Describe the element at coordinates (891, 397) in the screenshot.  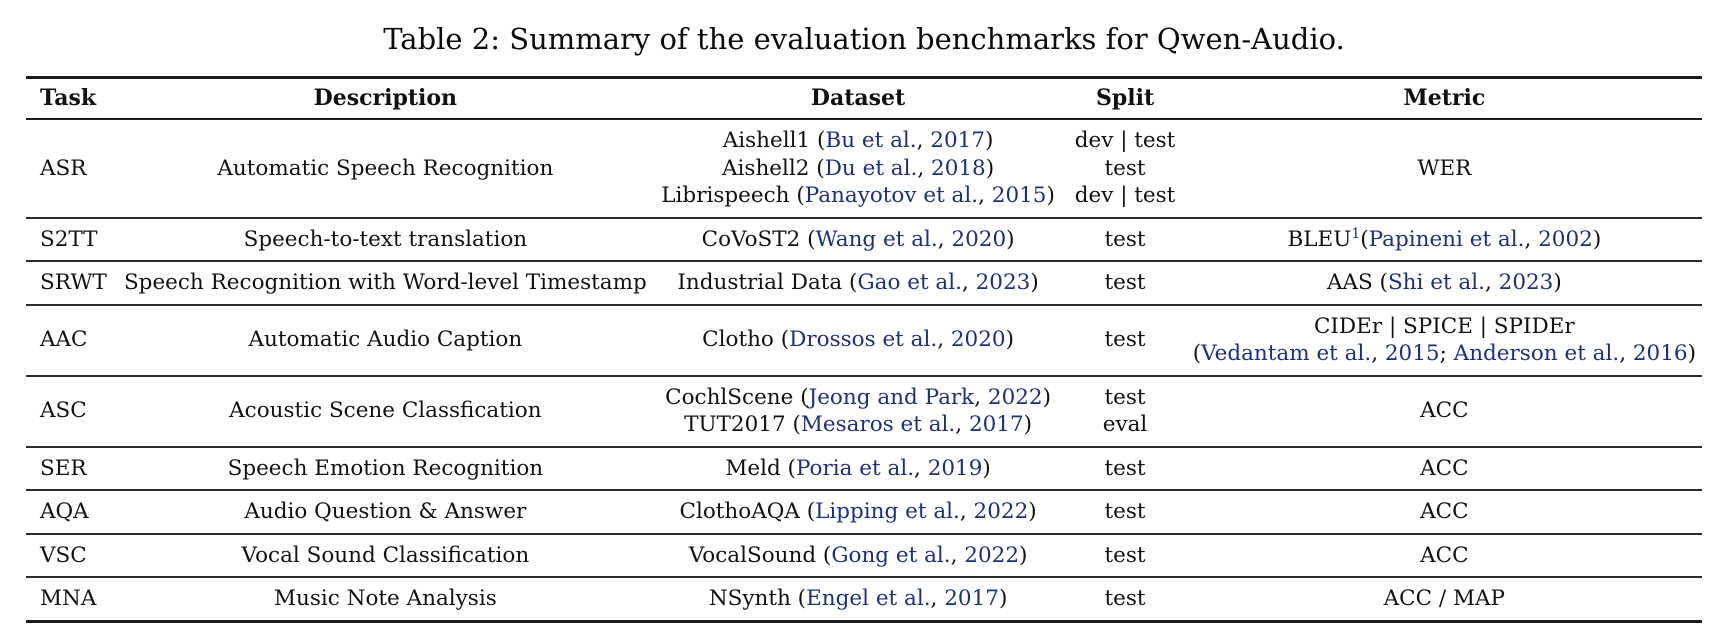
I see `citation-link: Jeong and Park` at that location.